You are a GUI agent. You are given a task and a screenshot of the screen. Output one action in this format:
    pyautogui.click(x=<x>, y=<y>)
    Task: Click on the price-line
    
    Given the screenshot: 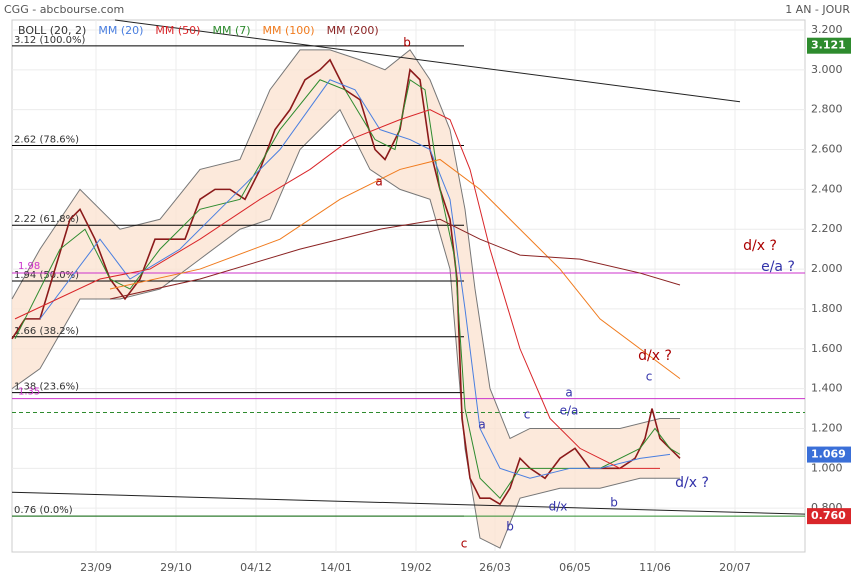 What is the action you would take?
    pyautogui.click(x=395, y=259)
    